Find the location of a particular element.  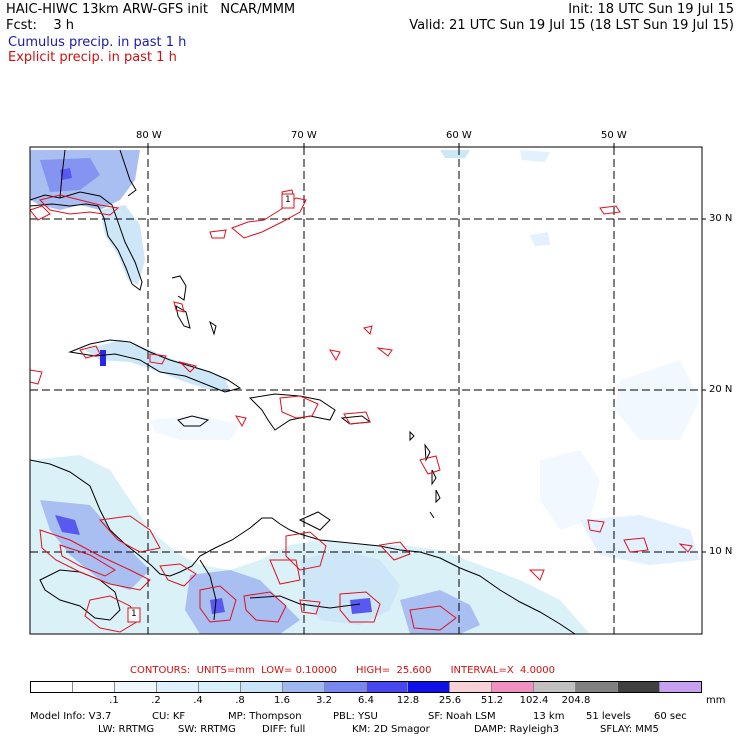

model-info-damp: DAMP: Rayleigh3 is located at coordinates (517, 729).